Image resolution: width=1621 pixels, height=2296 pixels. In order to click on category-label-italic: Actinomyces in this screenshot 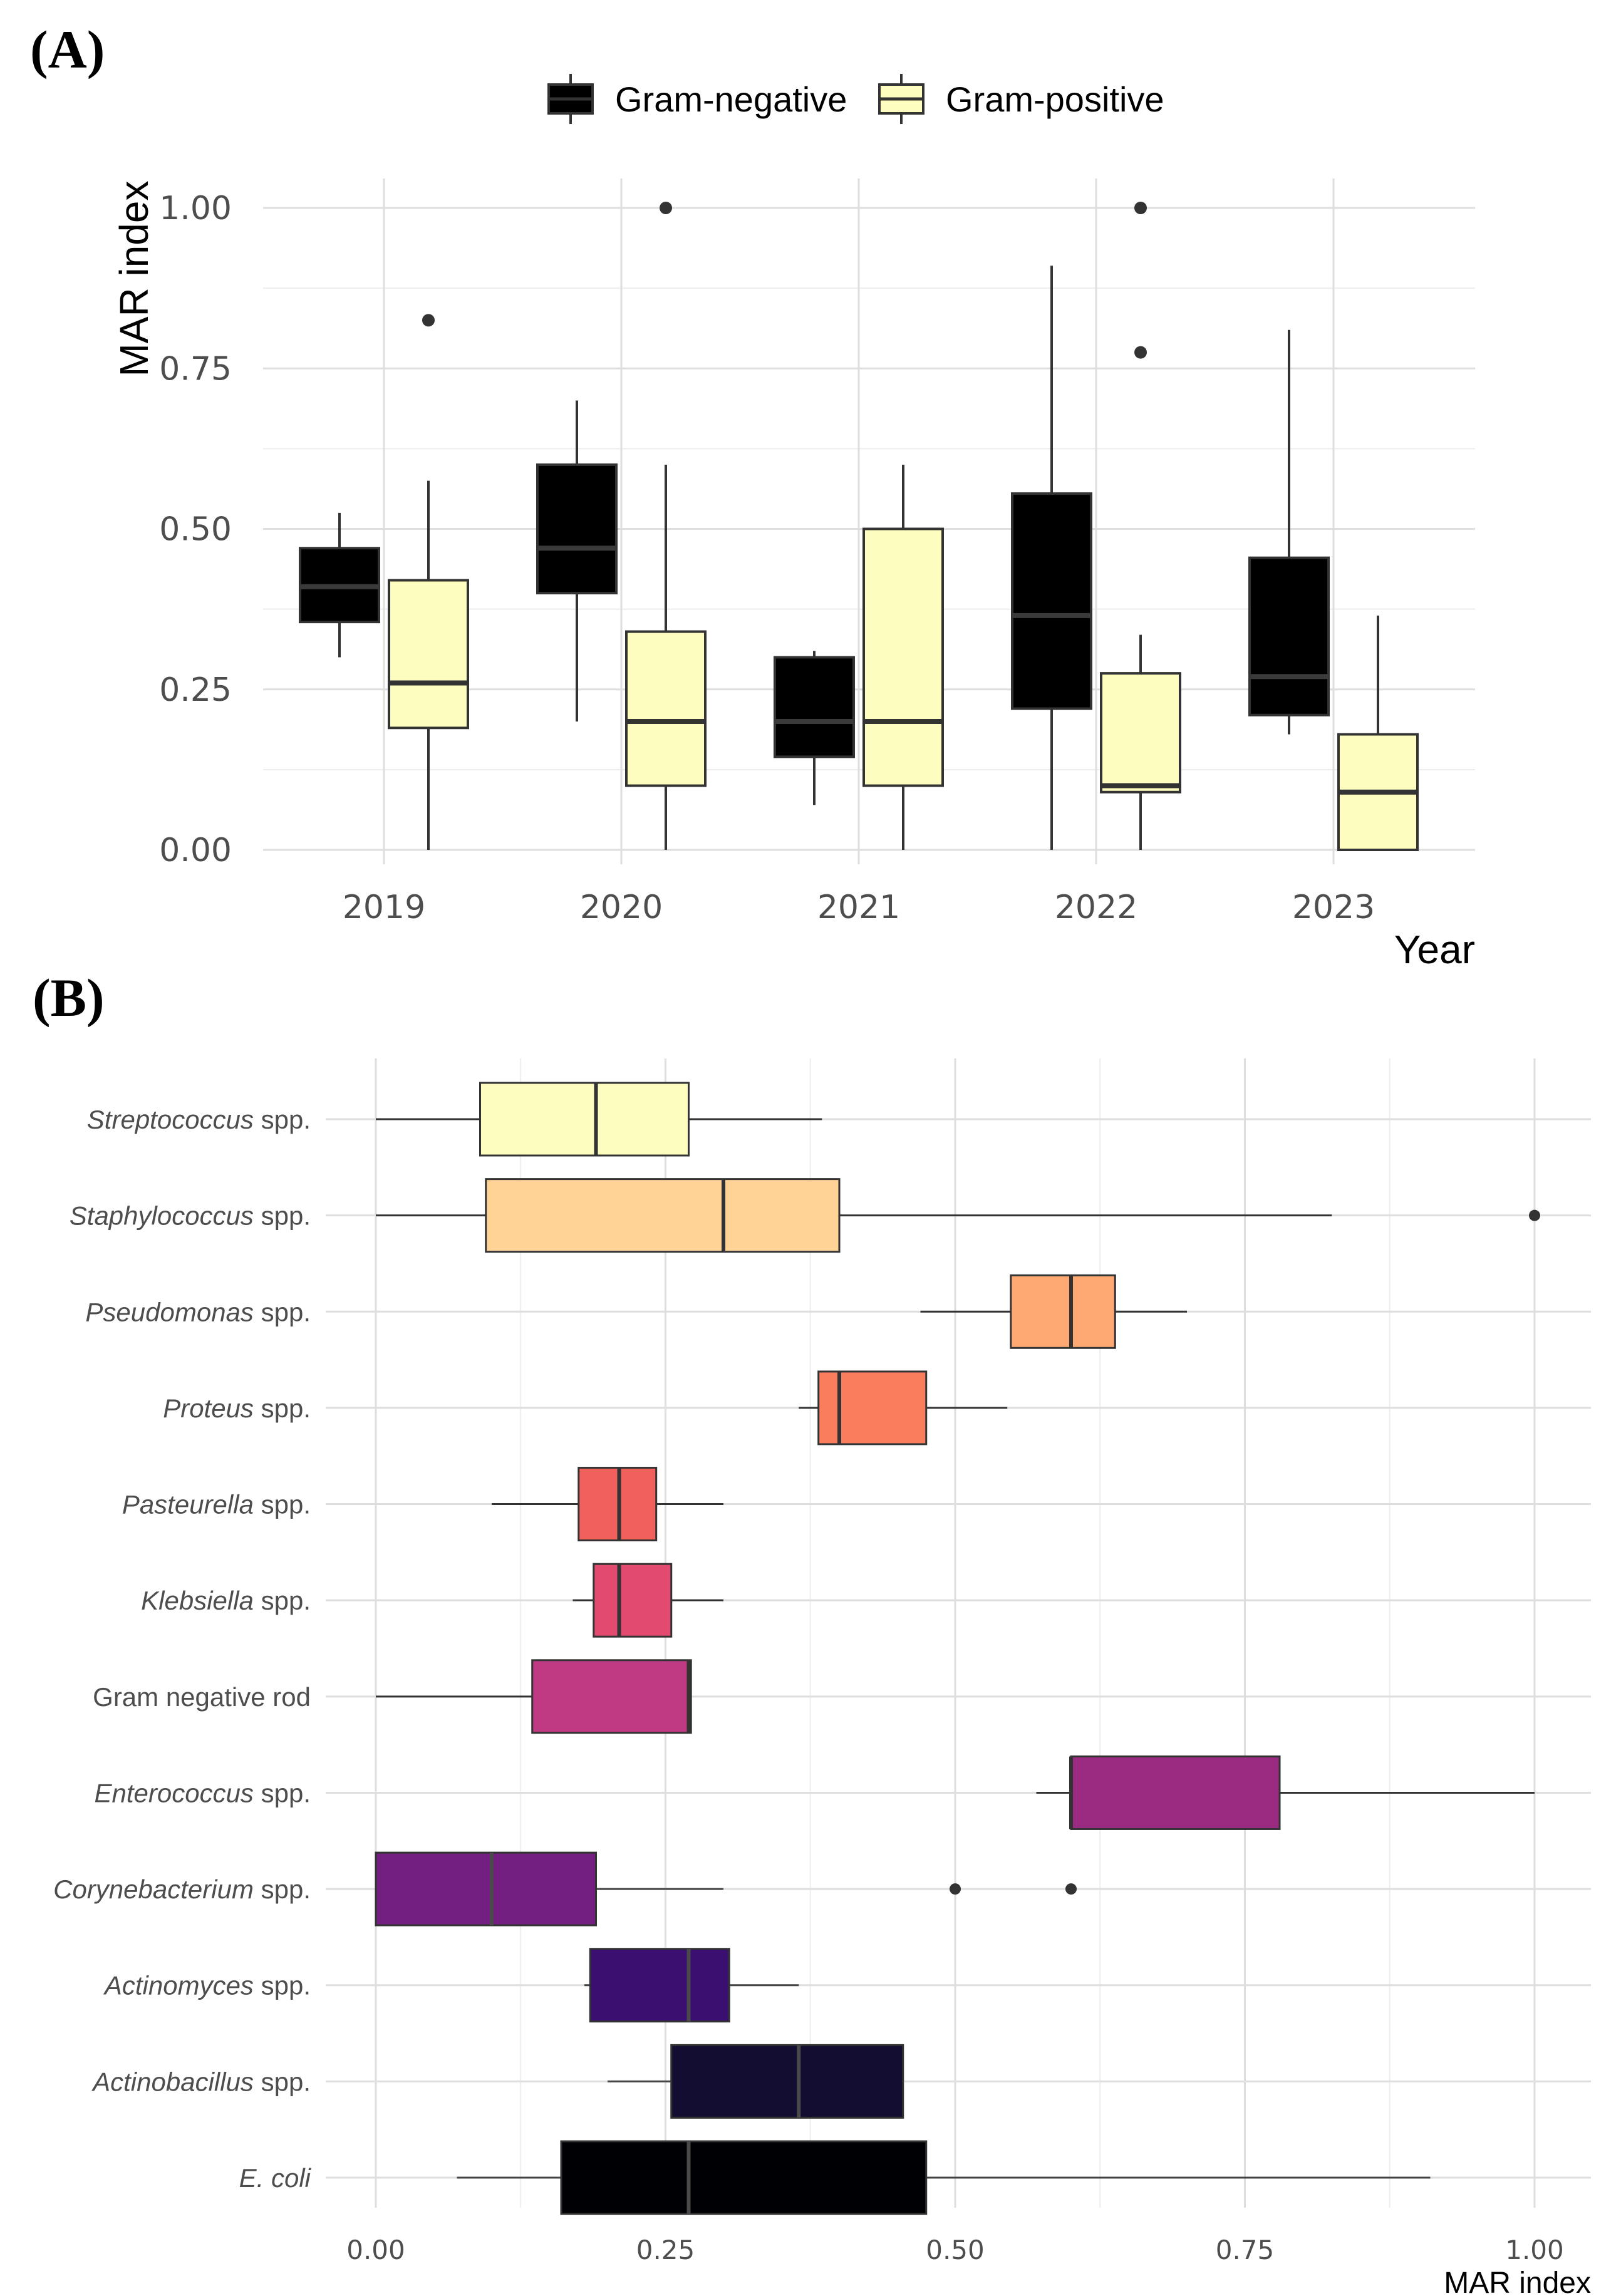, I will do `click(178, 1985)`.